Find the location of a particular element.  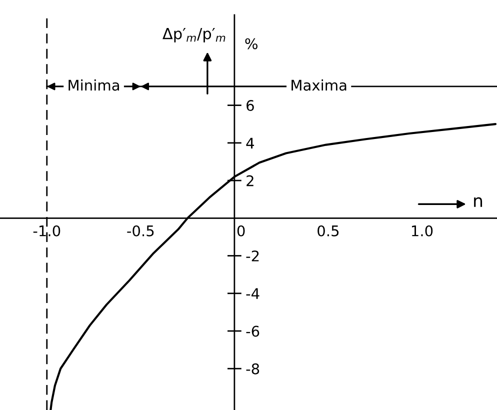

y-tick-label: 4 is located at coordinates (250, 143).